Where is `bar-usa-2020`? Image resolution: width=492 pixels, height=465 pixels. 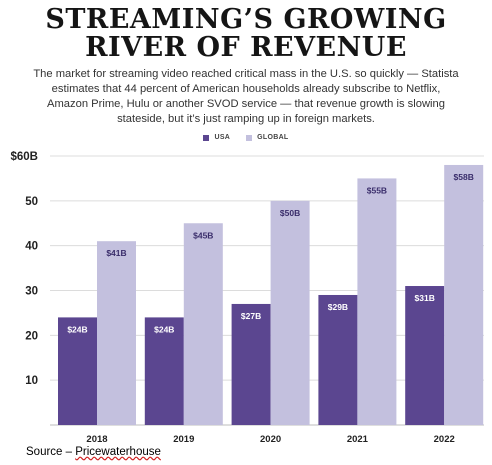 bar-usa-2020 is located at coordinates (251, 364).